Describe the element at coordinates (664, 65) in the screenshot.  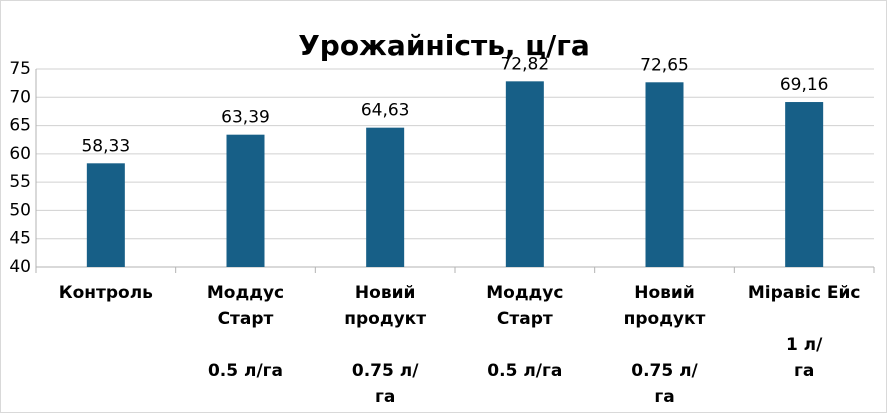
I see `value-label: 72,65` at that location.